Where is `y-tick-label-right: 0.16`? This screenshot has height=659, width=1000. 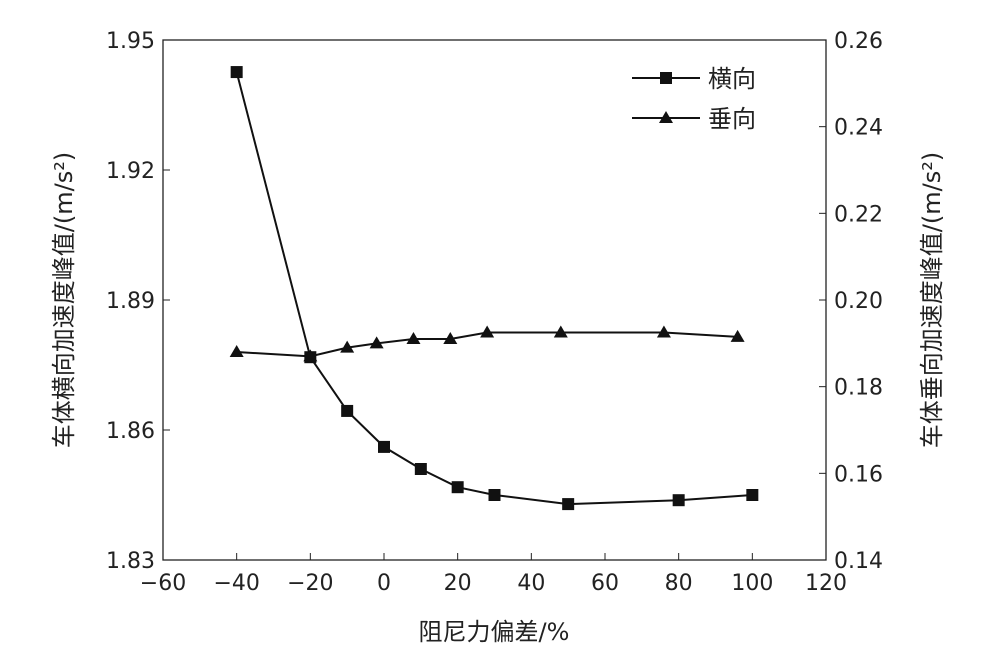
y-tick-label-right: 0.16 is located at coordinates (858, 474).